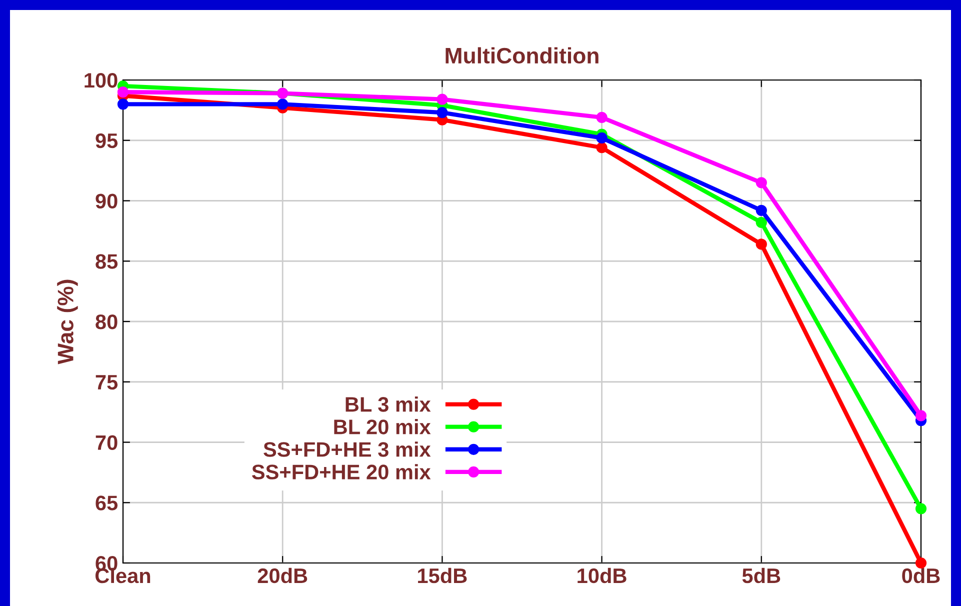  Describe the element at coordinates (442, 576) in the screenshot. I see `x-tick-label: 15dB` at that location.